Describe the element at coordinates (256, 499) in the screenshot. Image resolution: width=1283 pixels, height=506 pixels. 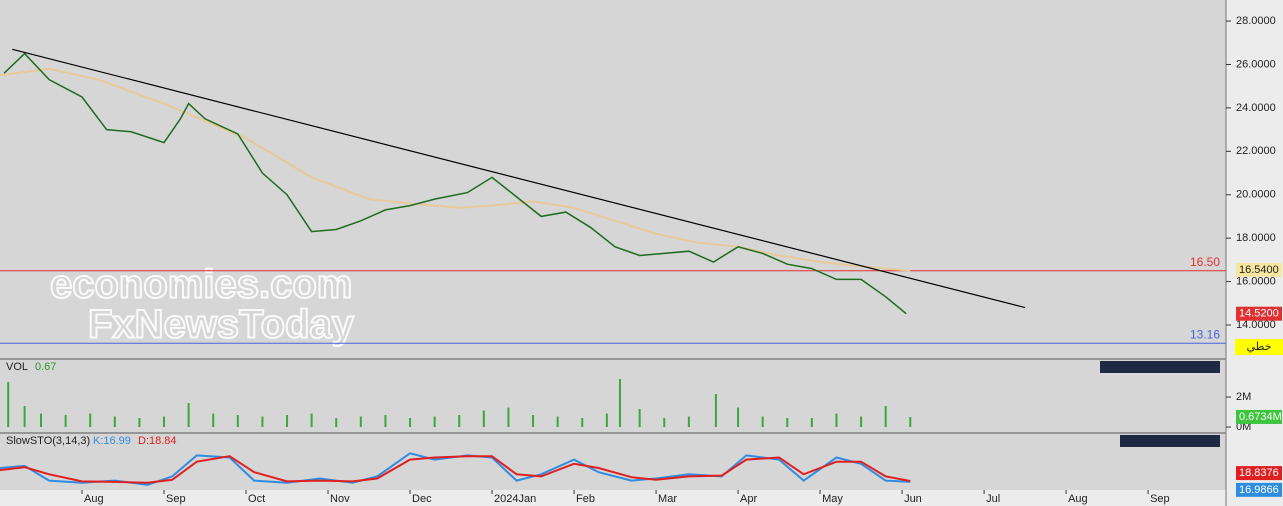
I see `x-tick-label: Oct` at that location.